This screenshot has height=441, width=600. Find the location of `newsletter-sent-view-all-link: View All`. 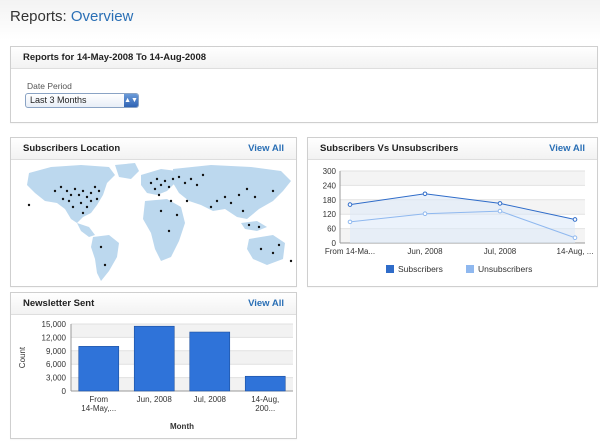

newsletter-sent-view-all-link: View All is located at coordinates (266, 303).